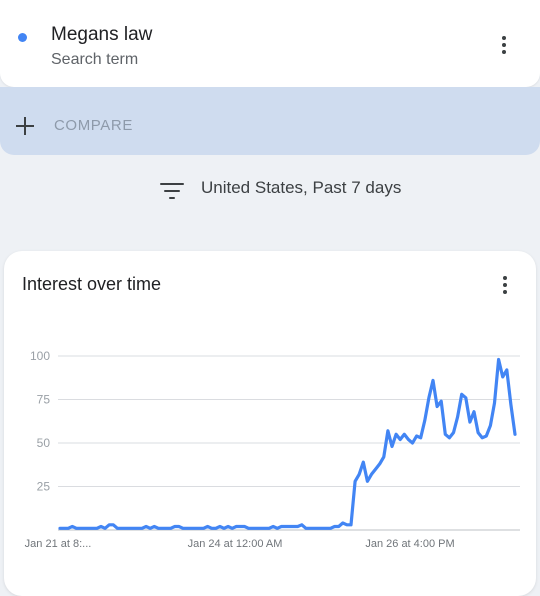  What do you see at coordinates (409, 544) in the screenshot?
I see `x-tick-label: Jan 26 at 4:00 PM` at bounding box center [409, 544].